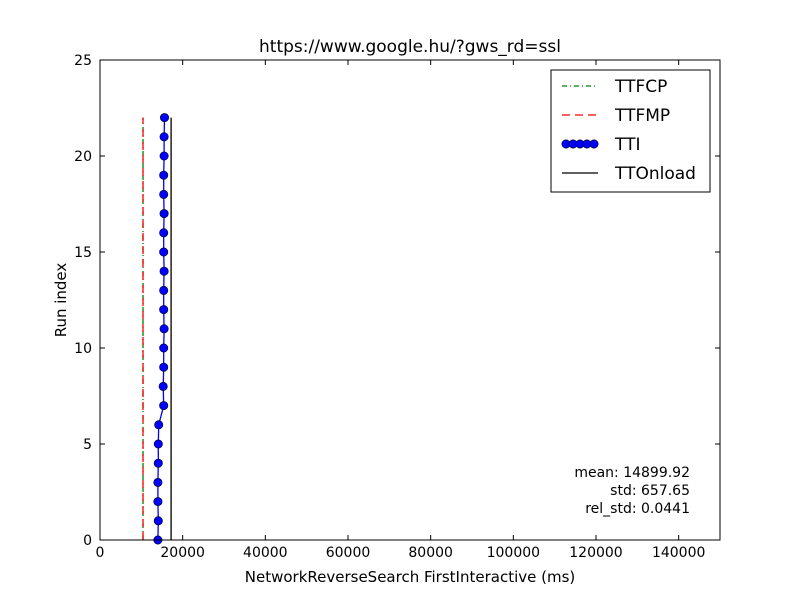 This screenshot has height=600, width=800. What do you see at coordinates (83, 61) in the screenshot?
I see `y-tick-label: 25` at bounding box center [83, 61].